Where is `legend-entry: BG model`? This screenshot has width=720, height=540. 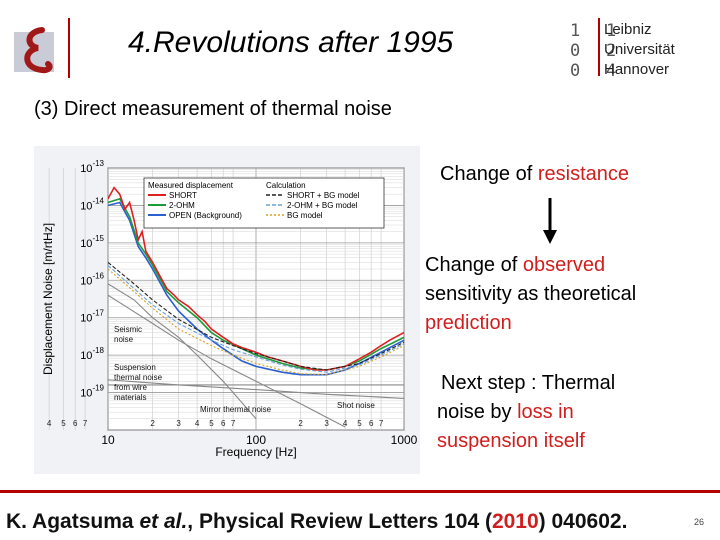 legend-entry: BG model is located at coordinates (305, 215).